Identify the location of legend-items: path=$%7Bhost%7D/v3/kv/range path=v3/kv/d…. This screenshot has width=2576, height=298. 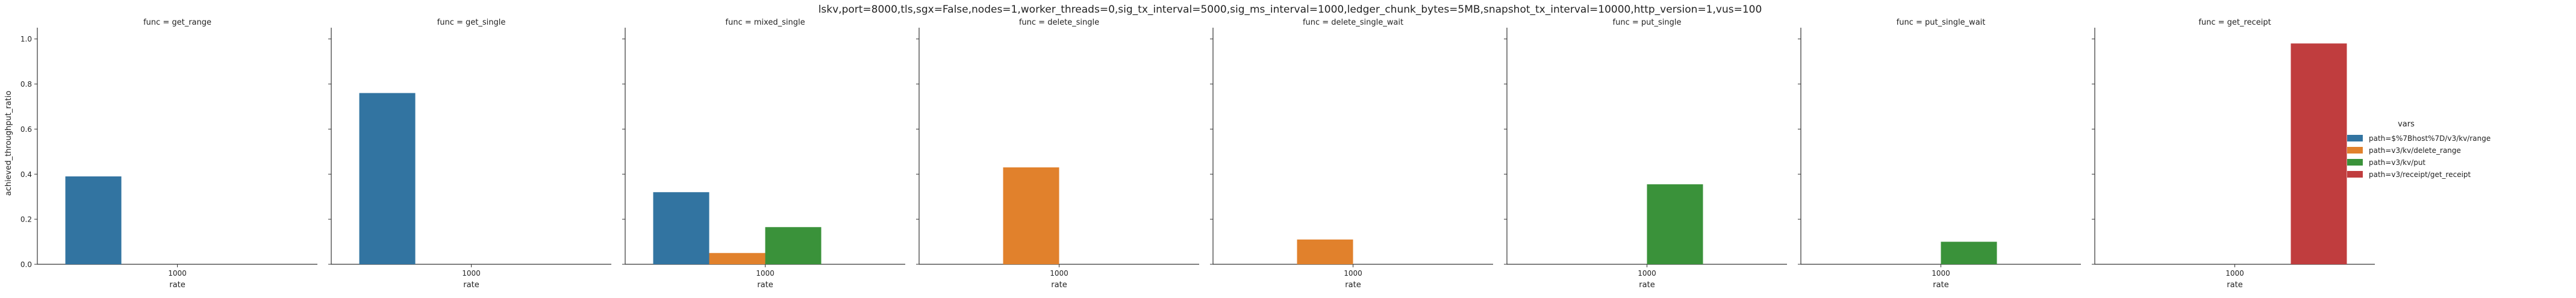
(2418, 156).